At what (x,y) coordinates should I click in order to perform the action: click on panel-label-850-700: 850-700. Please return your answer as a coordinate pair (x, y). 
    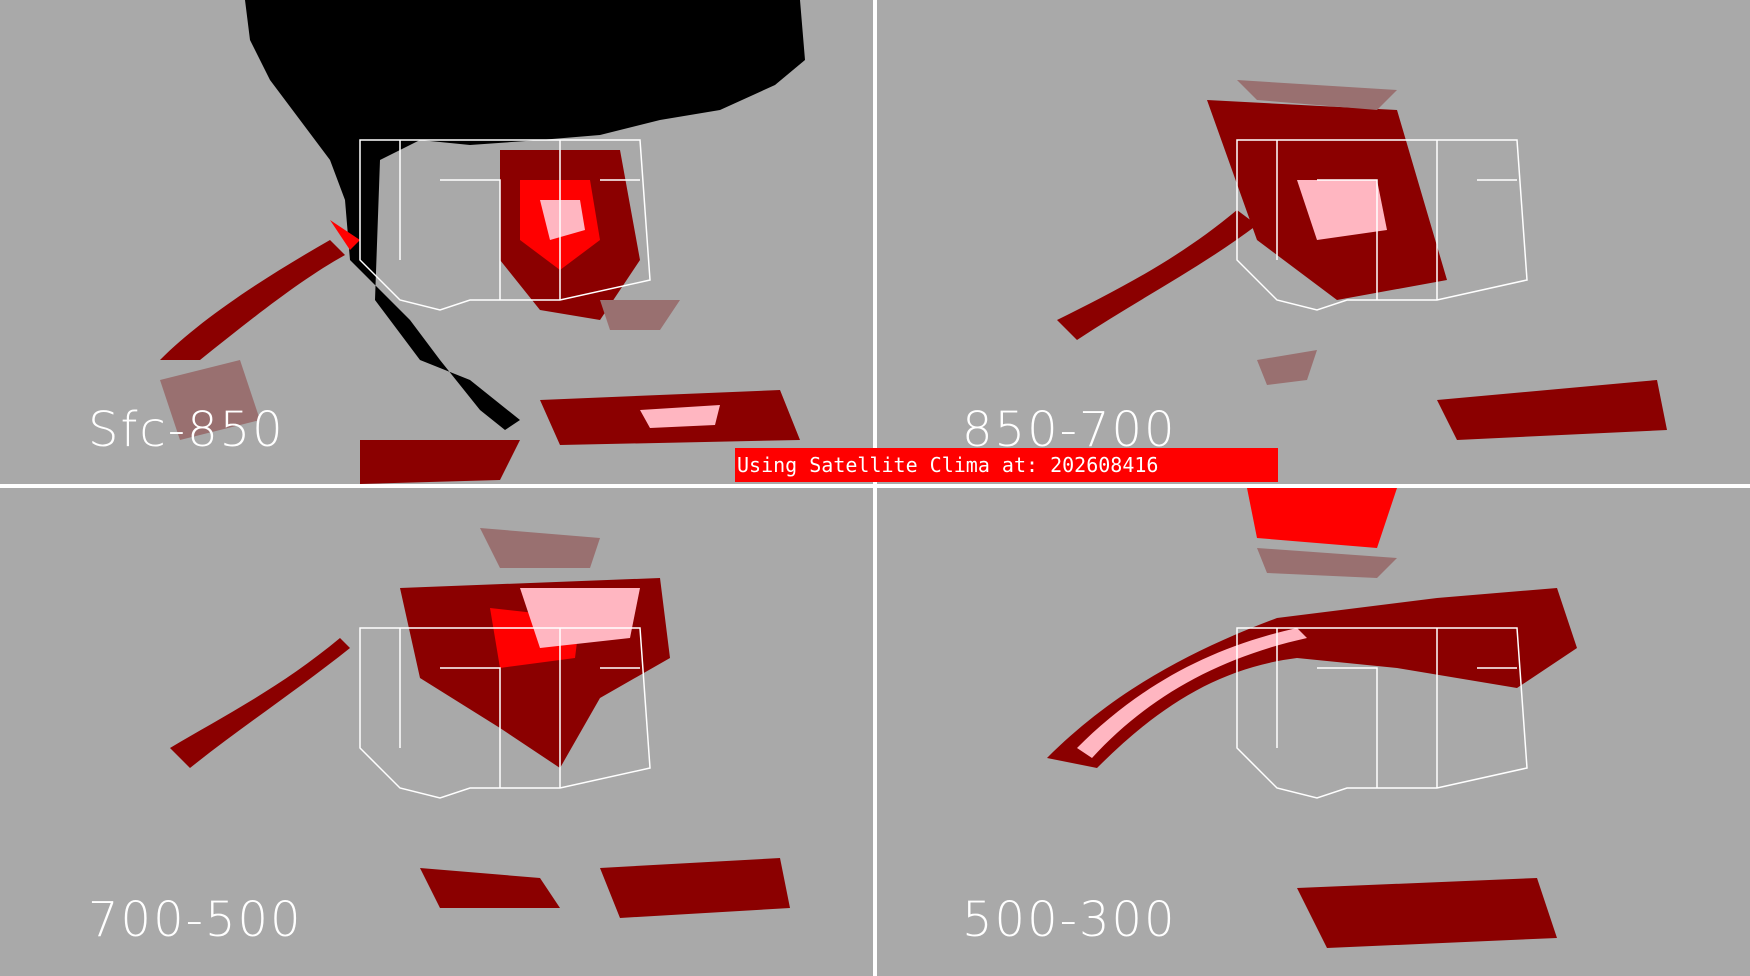
    Looking at the image, I should click on (1069, 430).